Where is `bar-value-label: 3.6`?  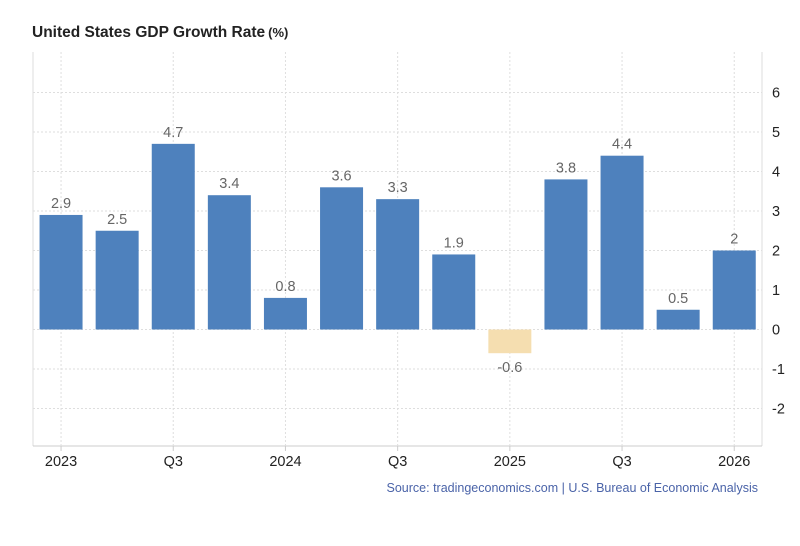 bar-value-label: 3.6 is located at coordinates (341, 176).